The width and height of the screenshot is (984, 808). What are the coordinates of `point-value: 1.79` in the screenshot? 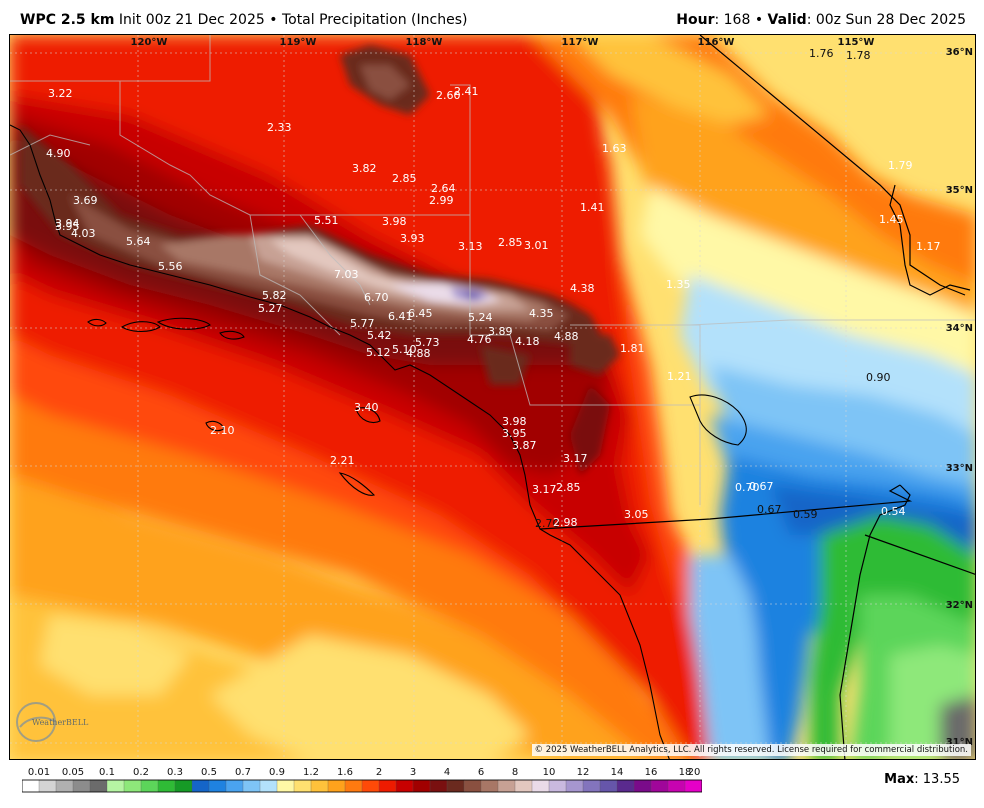 It's located at (900, 165).